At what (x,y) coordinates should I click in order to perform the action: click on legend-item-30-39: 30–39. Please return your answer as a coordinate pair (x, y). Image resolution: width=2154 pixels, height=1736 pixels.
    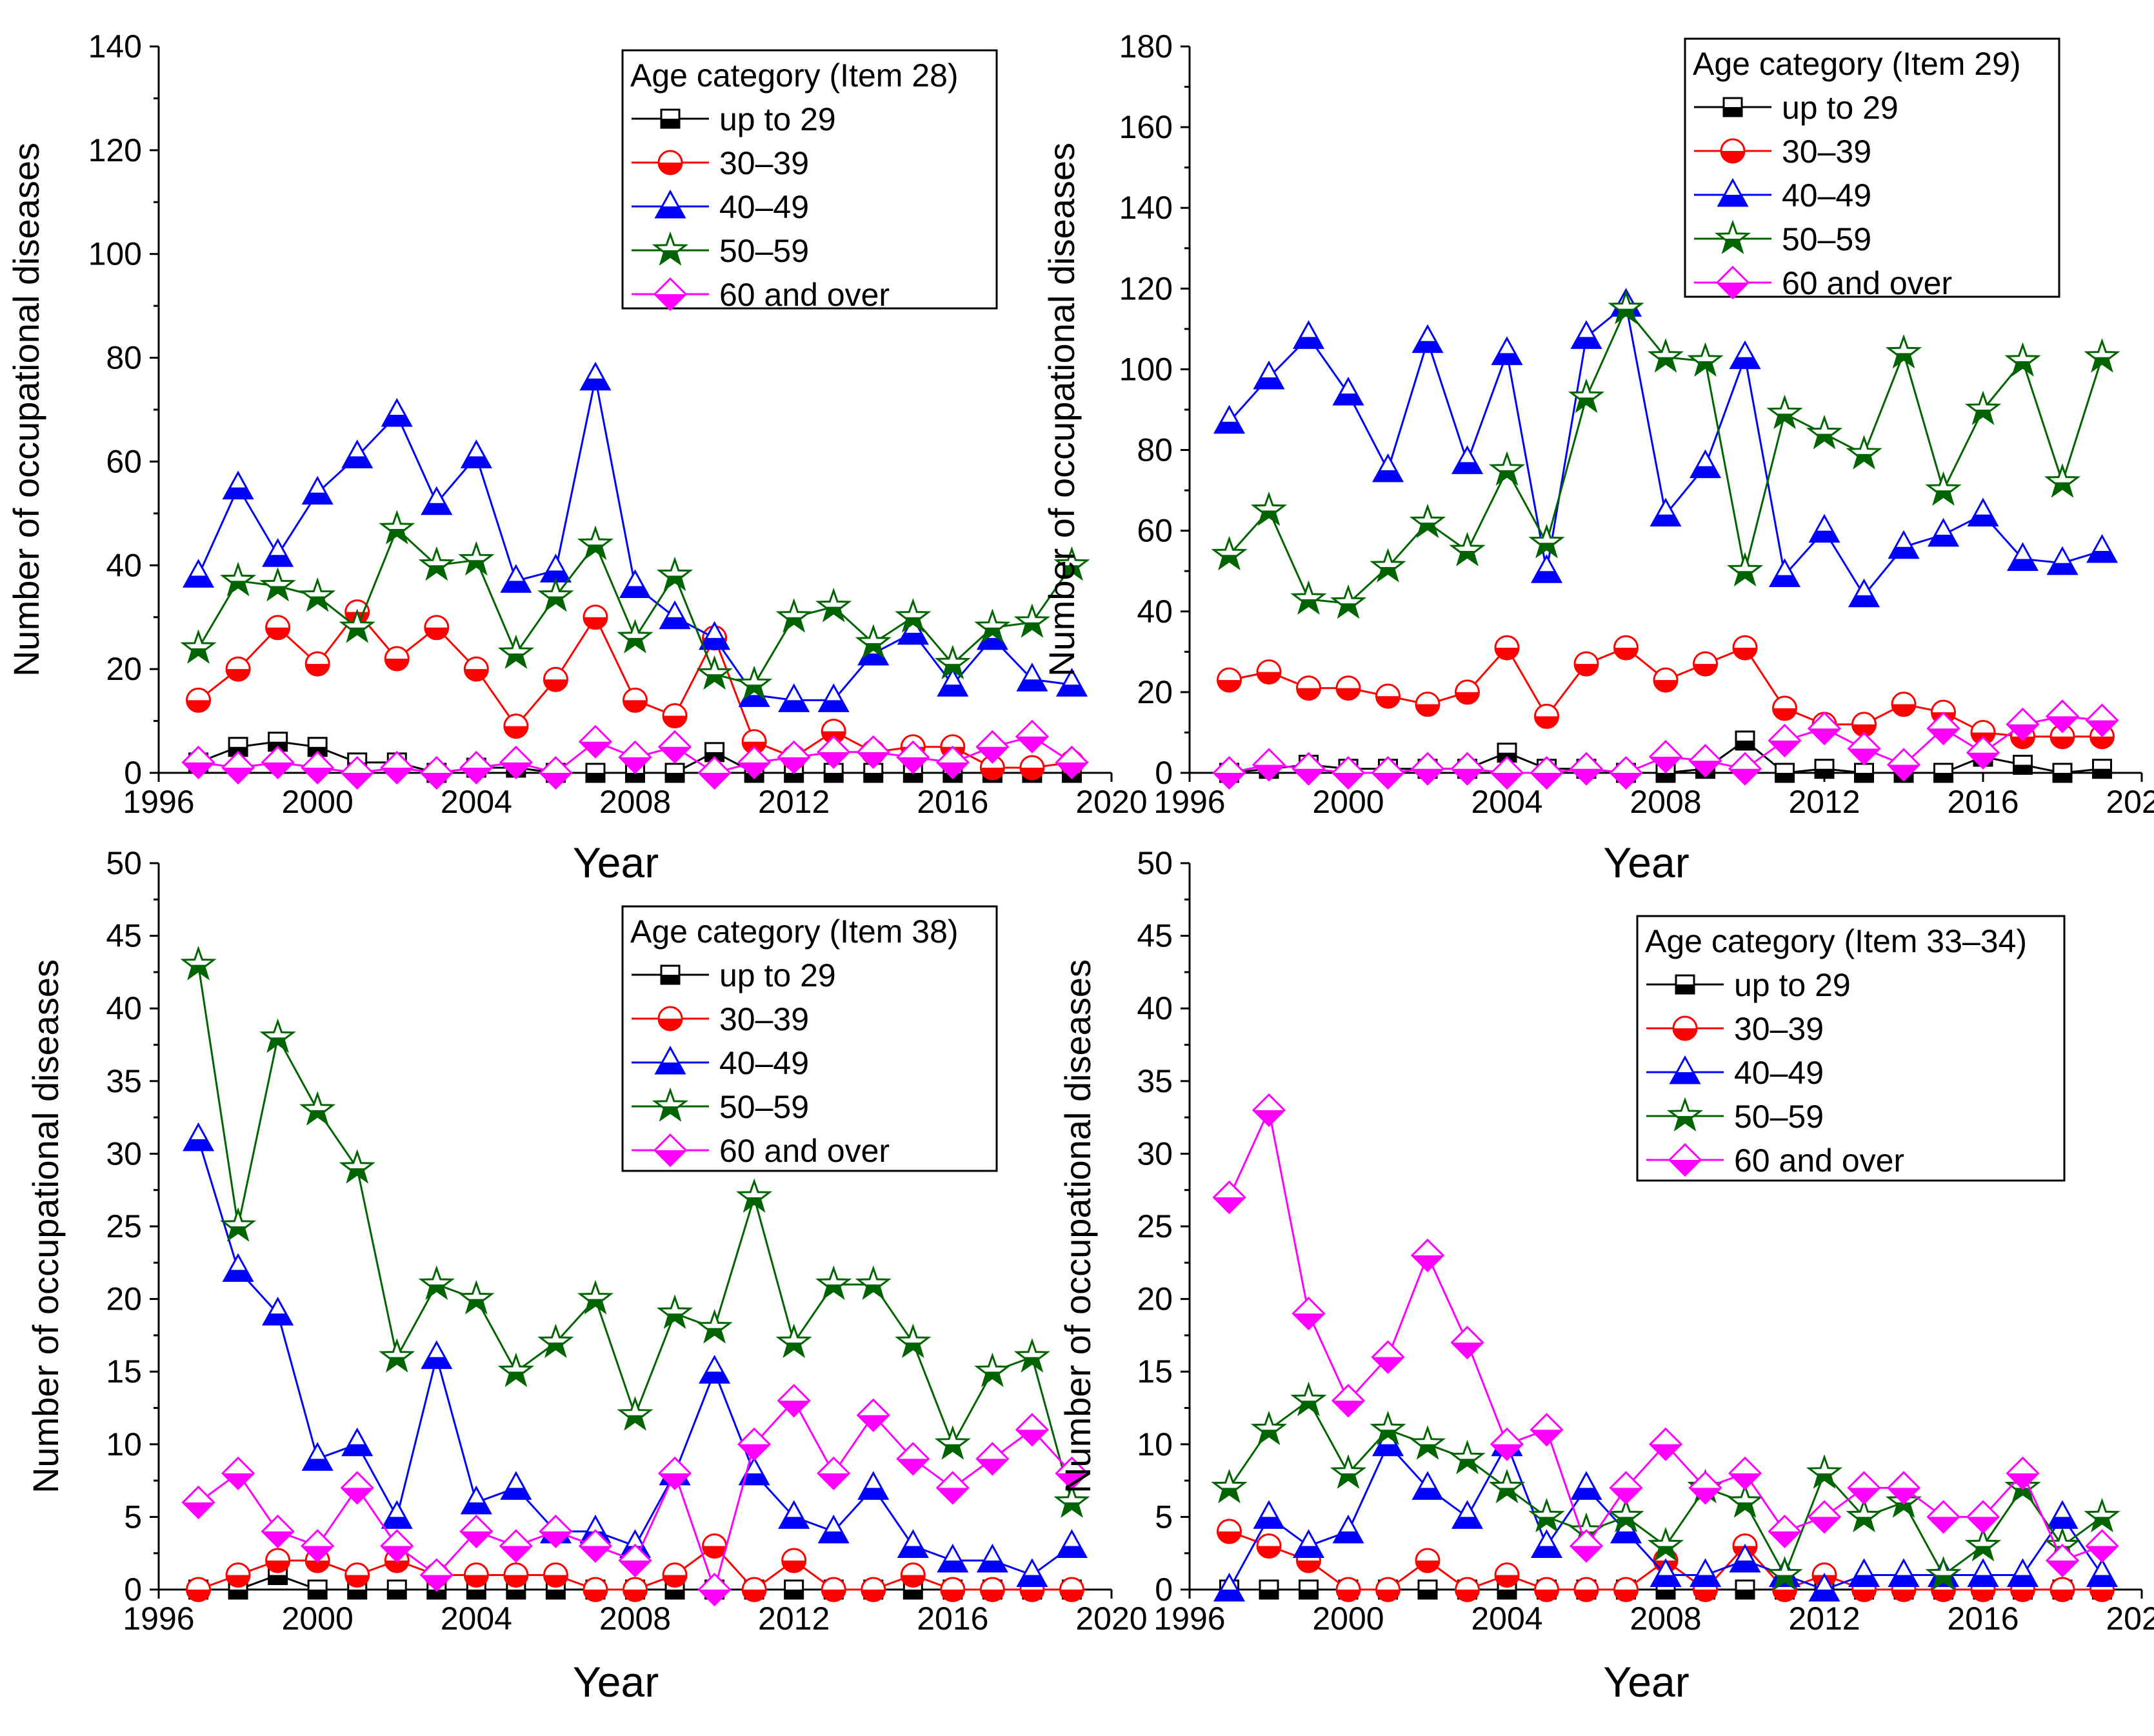
    Looking at the image, I should click on (720, 1019).